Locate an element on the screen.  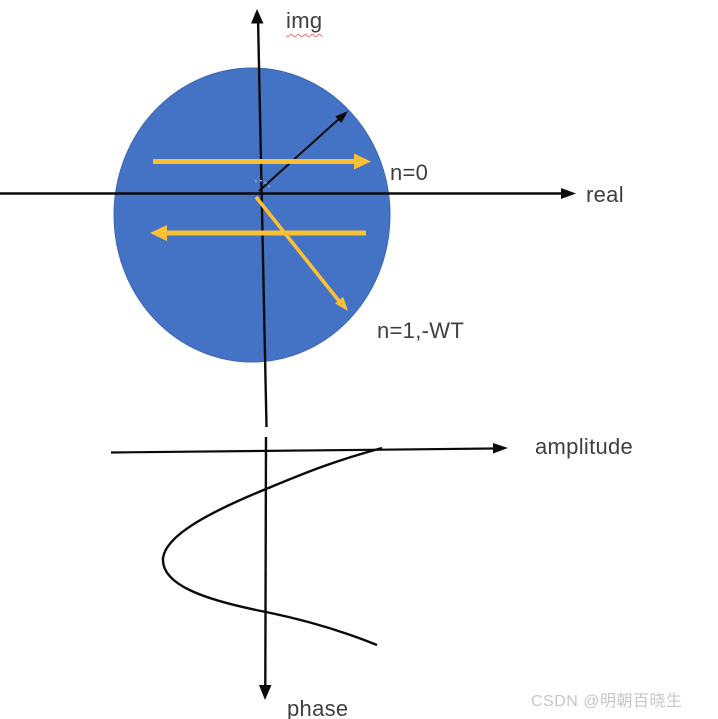
img-axis-arrowhead is located at coordinates (257, 16).